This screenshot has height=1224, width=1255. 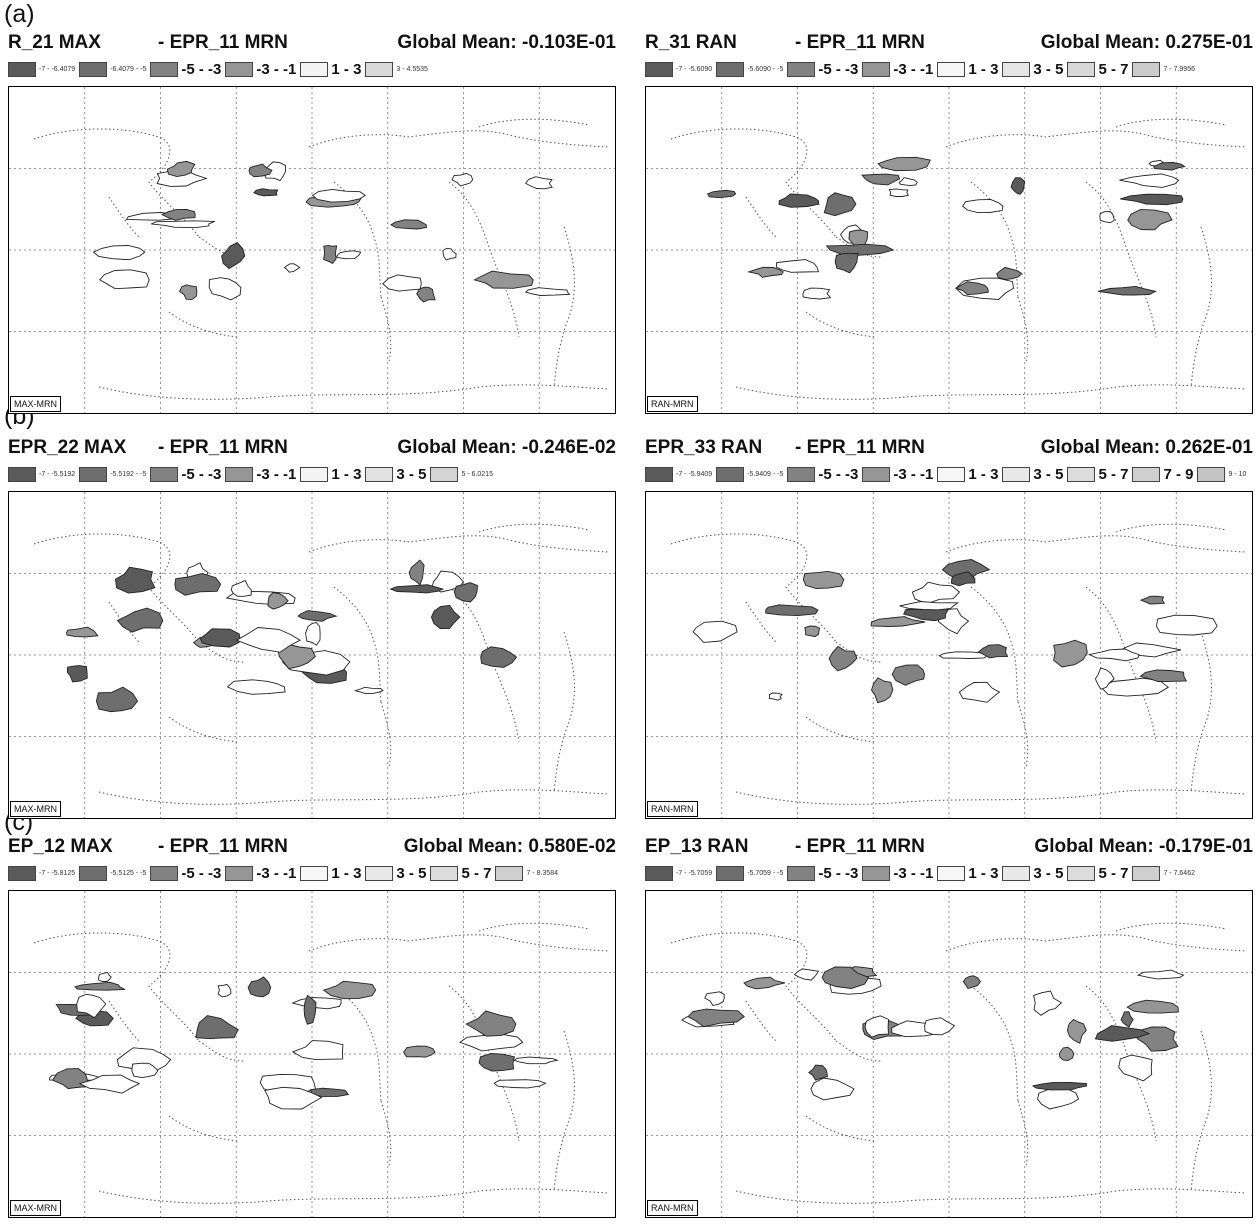 What do you see at coordinates (57, 69) in the screenshot?
I see `legend-label: -7 - -6.4079` at bounding box center [57, 69].